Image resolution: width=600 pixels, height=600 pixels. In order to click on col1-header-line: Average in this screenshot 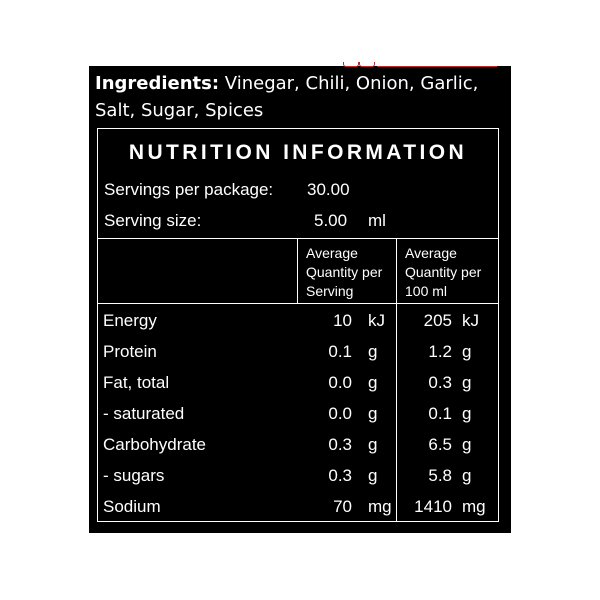, I will do `click(332, 253)`.